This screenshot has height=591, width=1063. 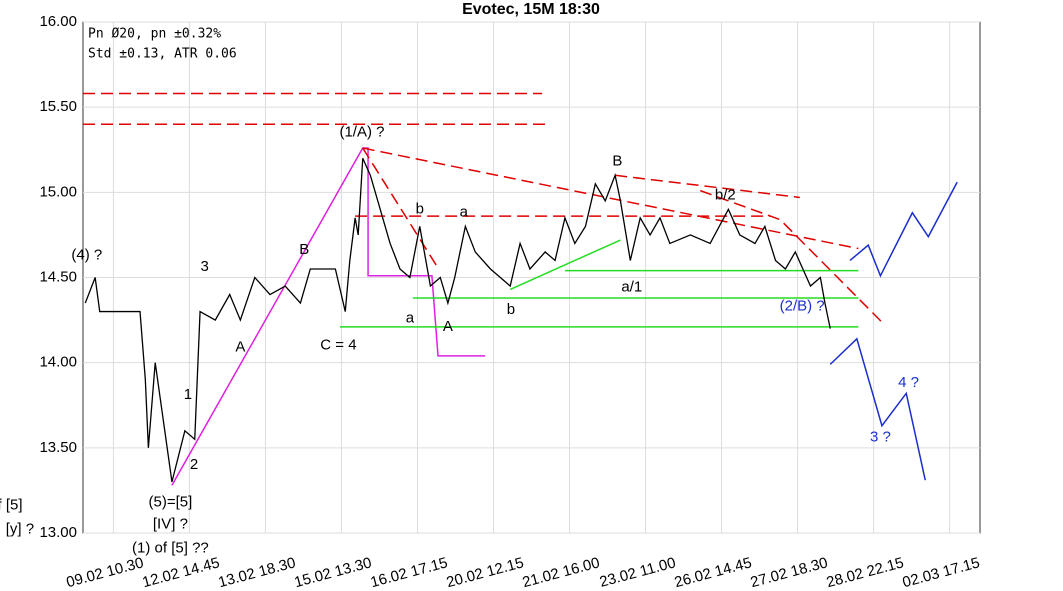 What do you see at coordinates (20, 529) in the screenshot?
I see `annotation: [y] ?` at bounding box center [20, 529].